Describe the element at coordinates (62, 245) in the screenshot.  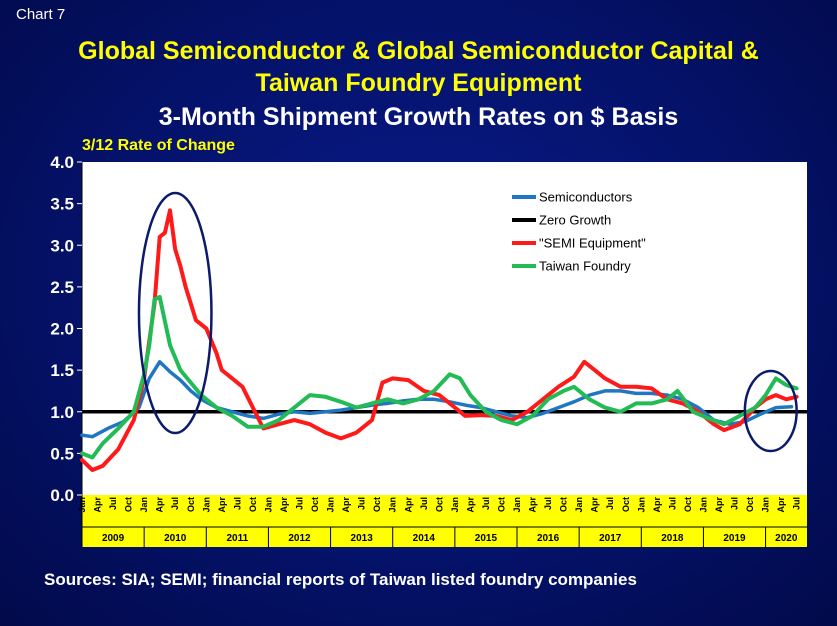
I see `y-tick-label: 3.0` at that location.